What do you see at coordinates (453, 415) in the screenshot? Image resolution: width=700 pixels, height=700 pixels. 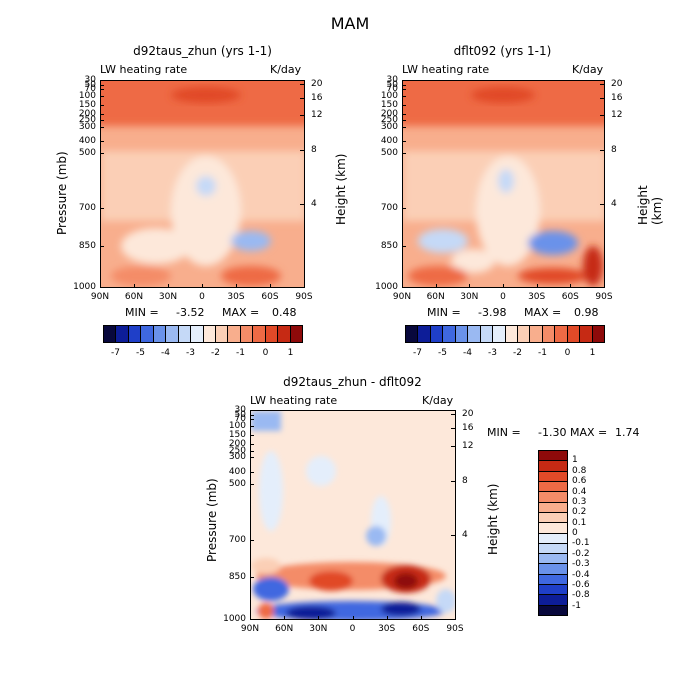 I see `panel-3-htick` at bounding box center [453, 415].